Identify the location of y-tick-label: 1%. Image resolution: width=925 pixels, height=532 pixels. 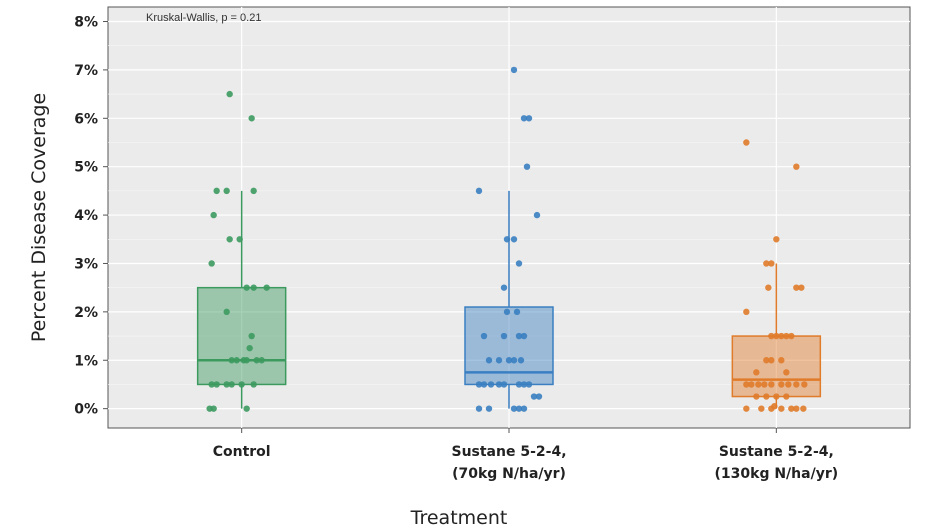
(86, 361).